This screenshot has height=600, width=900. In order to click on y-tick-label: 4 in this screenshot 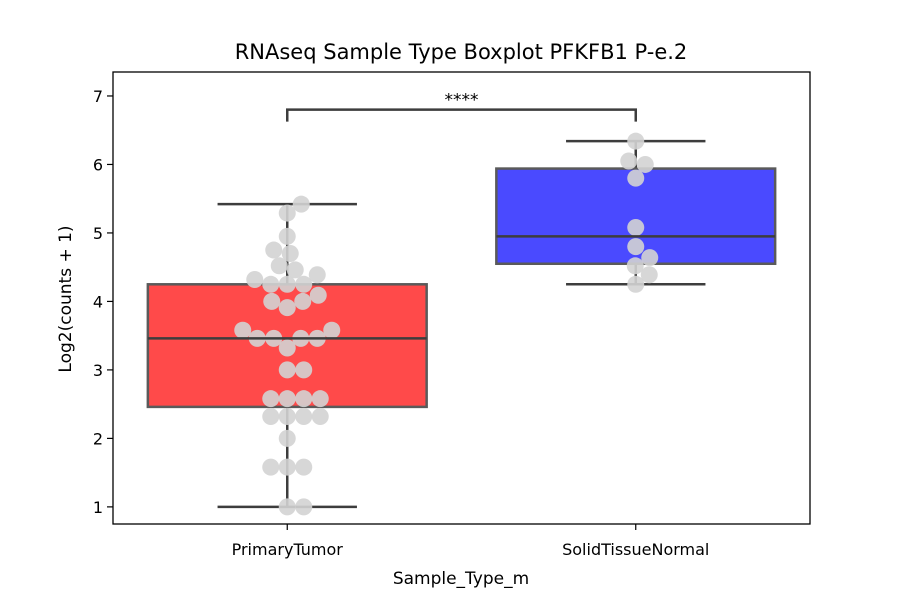, I will do `click(98, 301)`.